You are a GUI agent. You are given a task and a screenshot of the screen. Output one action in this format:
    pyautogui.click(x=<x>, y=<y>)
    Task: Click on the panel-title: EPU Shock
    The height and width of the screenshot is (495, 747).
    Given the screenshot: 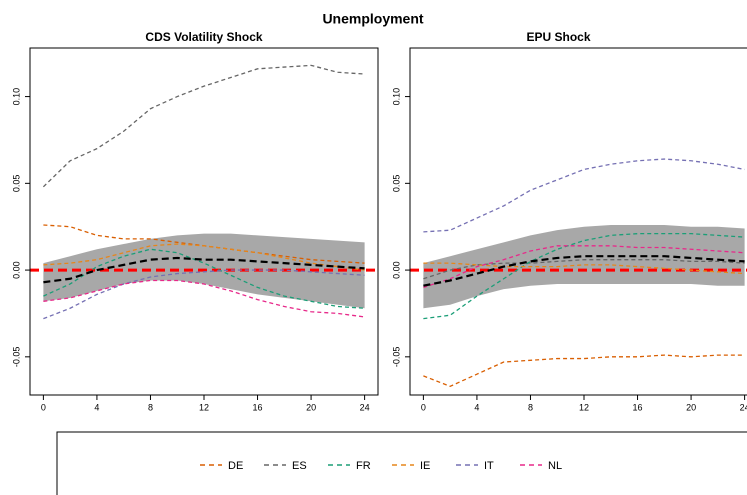 What is the action you would take?
    pyautogui.click(x=558, y=37)
    